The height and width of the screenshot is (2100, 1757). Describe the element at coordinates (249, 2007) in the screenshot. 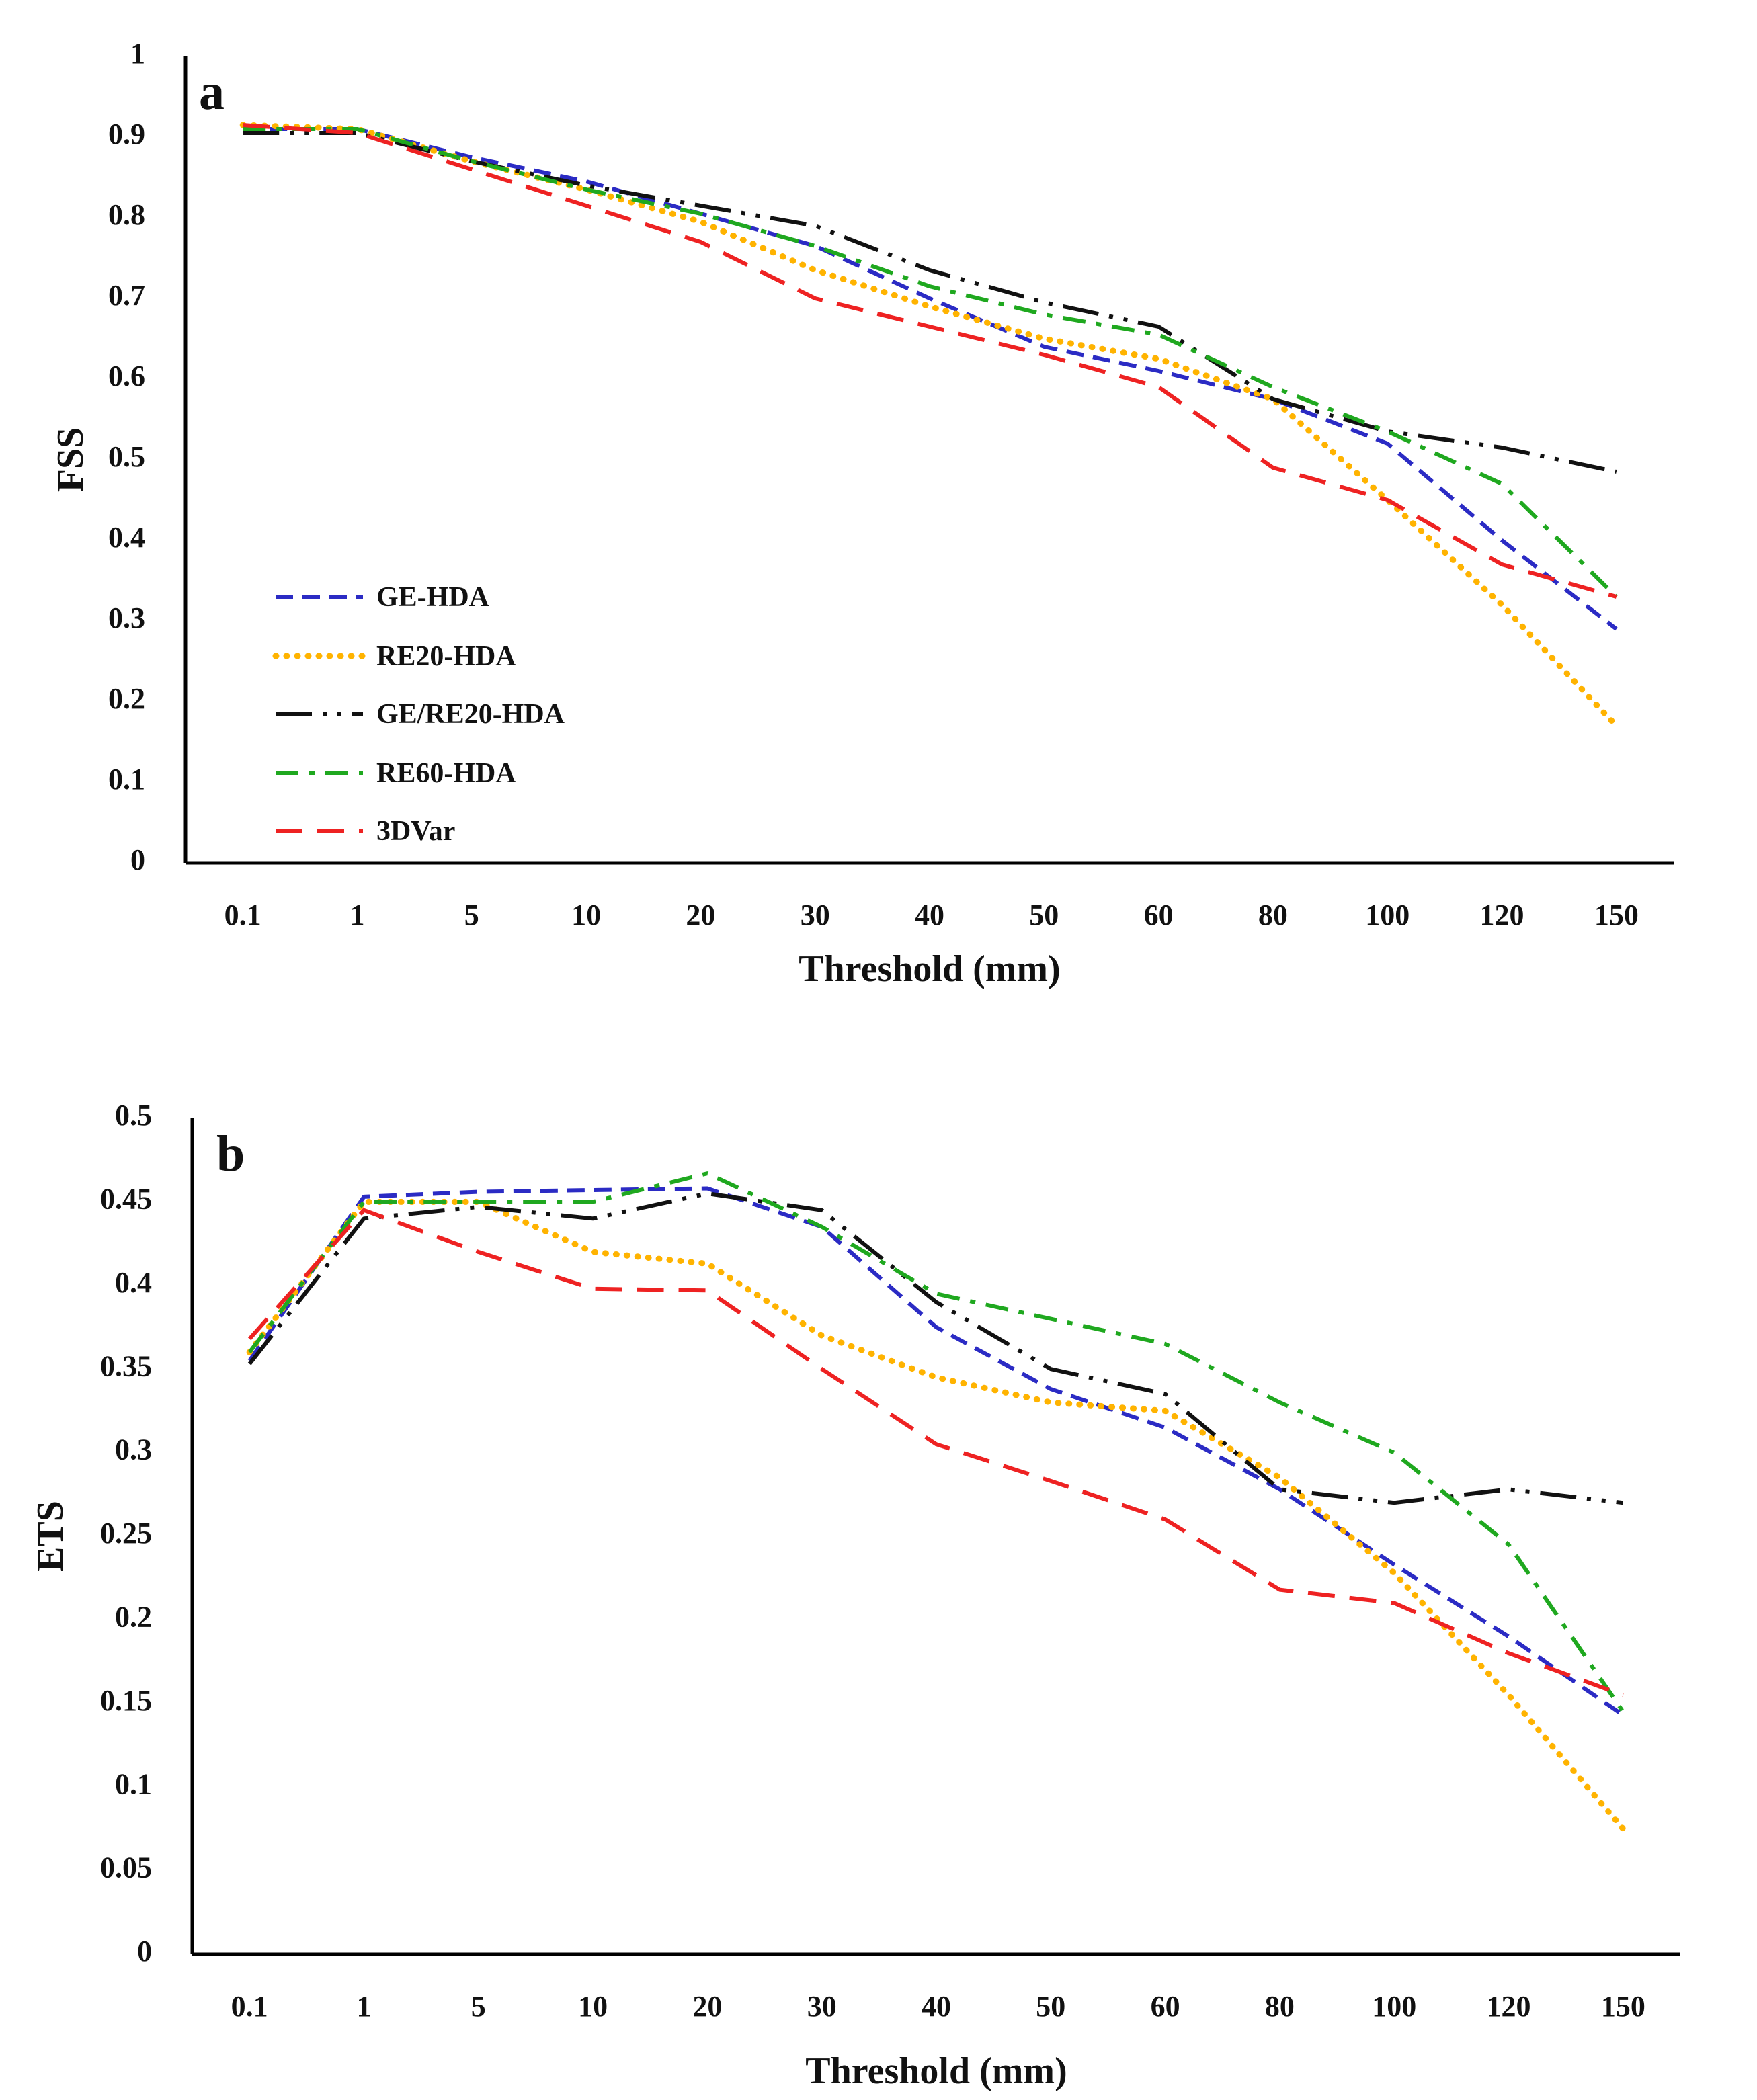

I see `panel-b-x-tick-label: 0.1` at that location.